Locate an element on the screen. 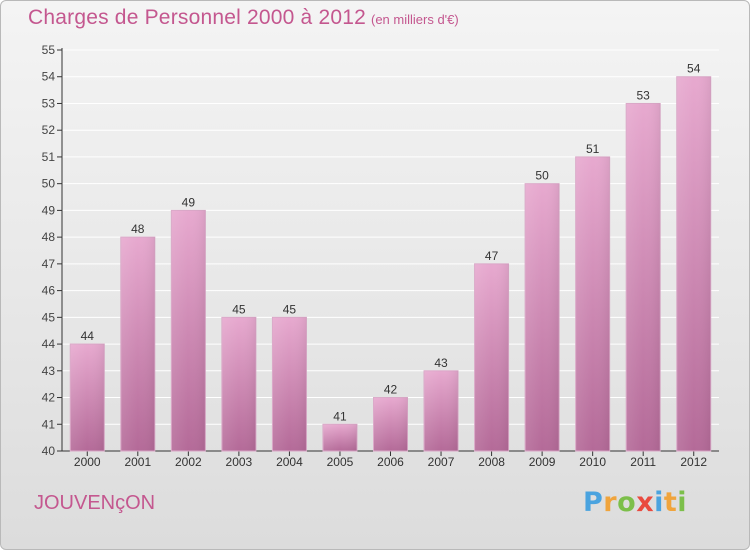  y-tick-label: 49 is located at coordinates (49, 210).